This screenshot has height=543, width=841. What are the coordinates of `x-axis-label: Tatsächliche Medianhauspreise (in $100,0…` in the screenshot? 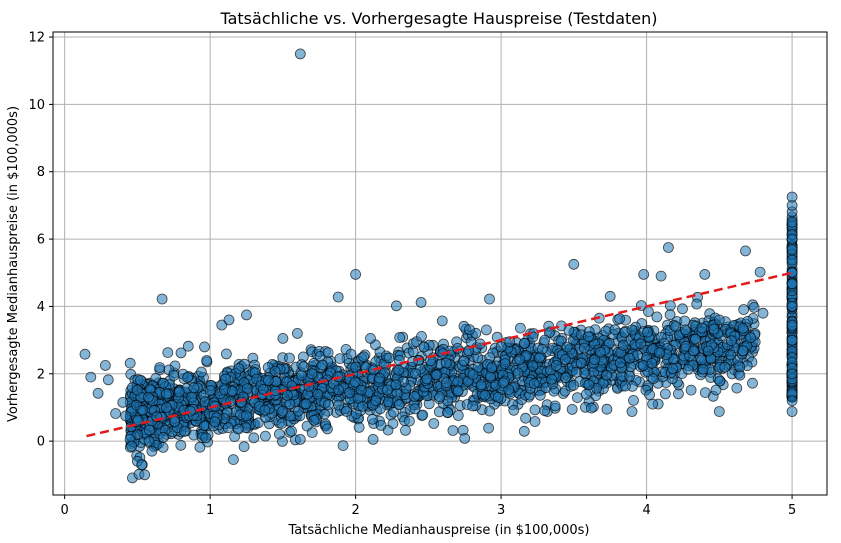 It's located at (439, 530).